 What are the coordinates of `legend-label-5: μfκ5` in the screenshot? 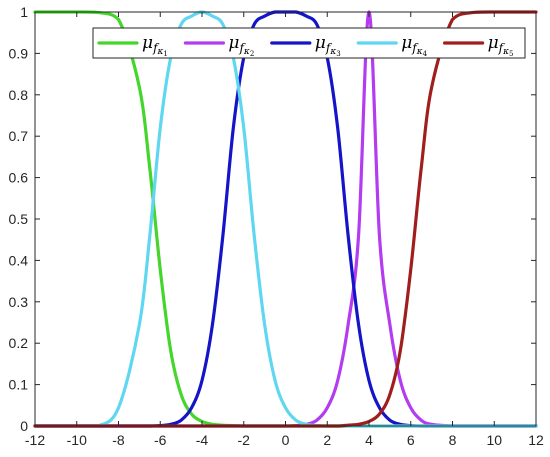 It's located at (501, 45).